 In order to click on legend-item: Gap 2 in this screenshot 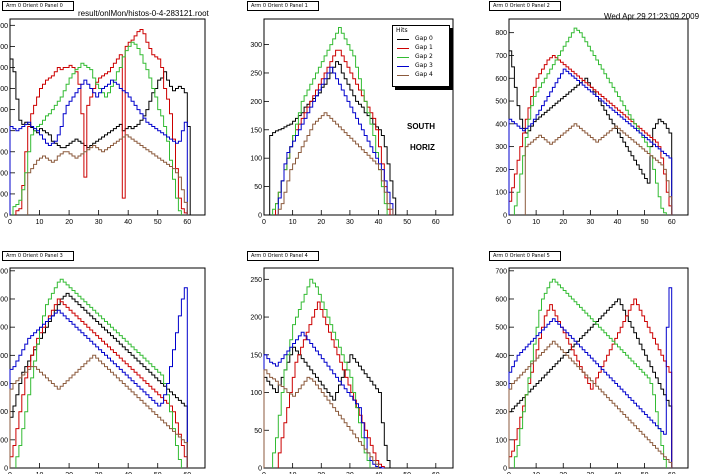, I will do `click(422, 57)`.